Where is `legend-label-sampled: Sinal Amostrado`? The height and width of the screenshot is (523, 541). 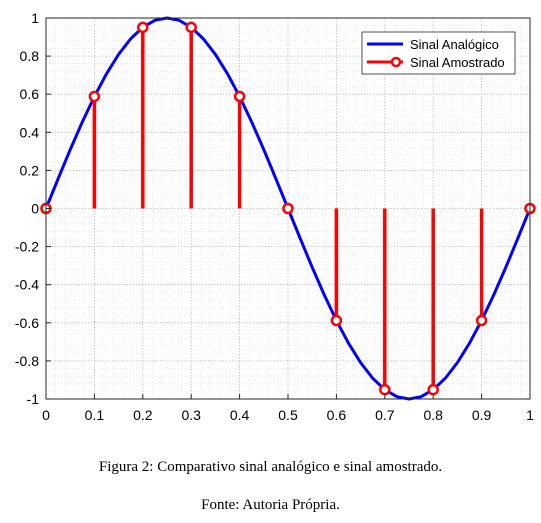 legend-label-sampled: Sinal Amostrado is located at coordinates (457, 62).